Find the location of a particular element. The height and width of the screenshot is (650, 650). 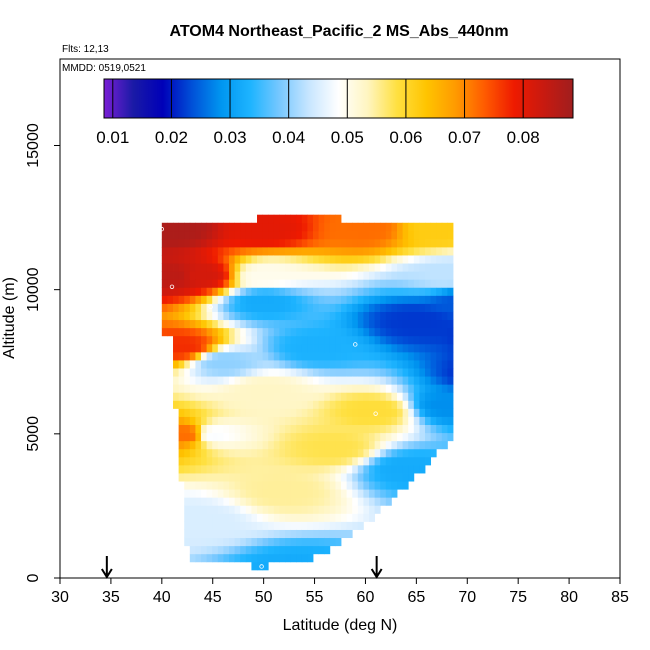

date-label: MMDD: 0519,0521 is located at coordinates (104, 68).